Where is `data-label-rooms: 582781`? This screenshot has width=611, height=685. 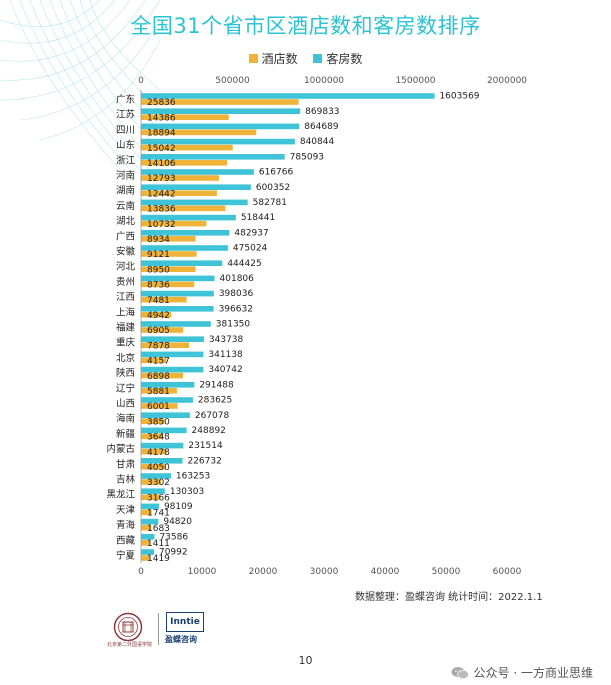 data-label-rooms: 582781 is located at coordinates (270, 203).